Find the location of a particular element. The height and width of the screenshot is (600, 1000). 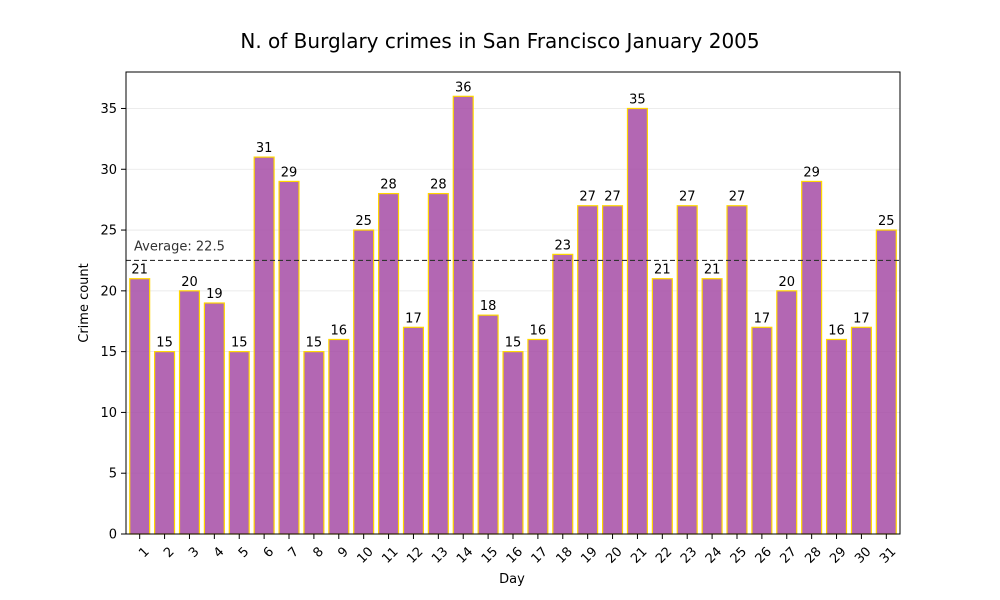

x-tick-label: 15 is located at coordinates (490, 555).